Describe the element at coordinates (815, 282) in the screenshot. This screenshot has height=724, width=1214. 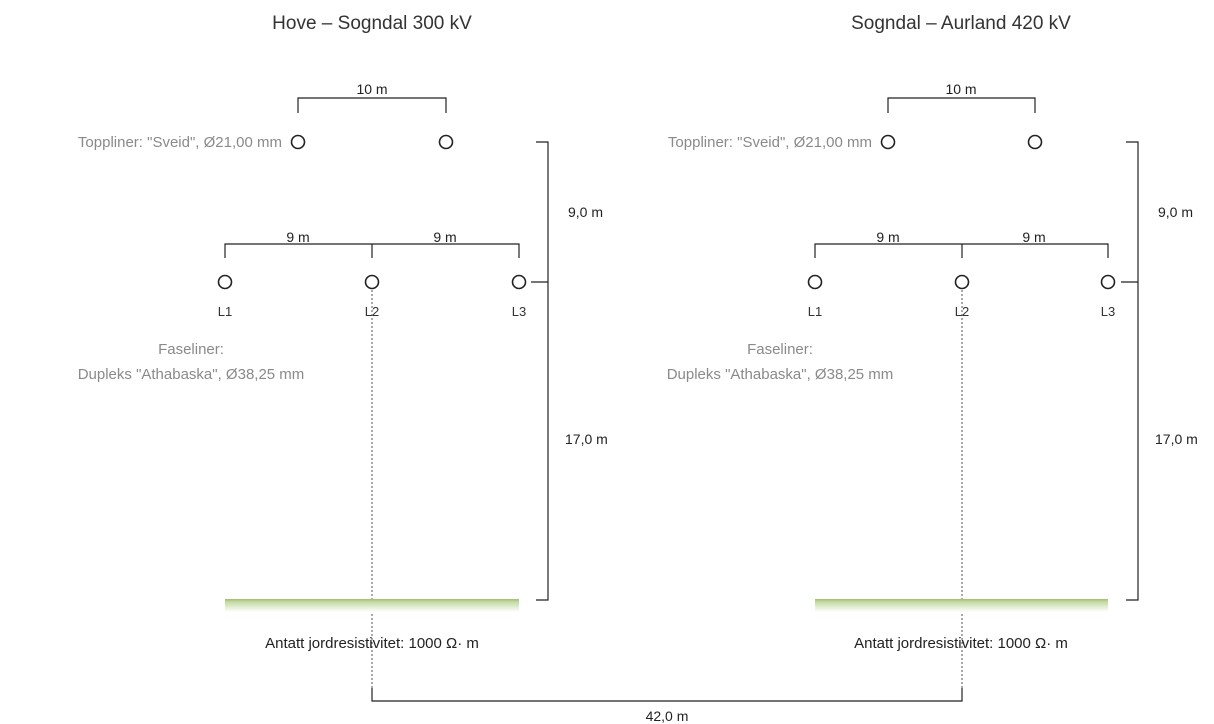
I see `right-phase-l1` at that location.